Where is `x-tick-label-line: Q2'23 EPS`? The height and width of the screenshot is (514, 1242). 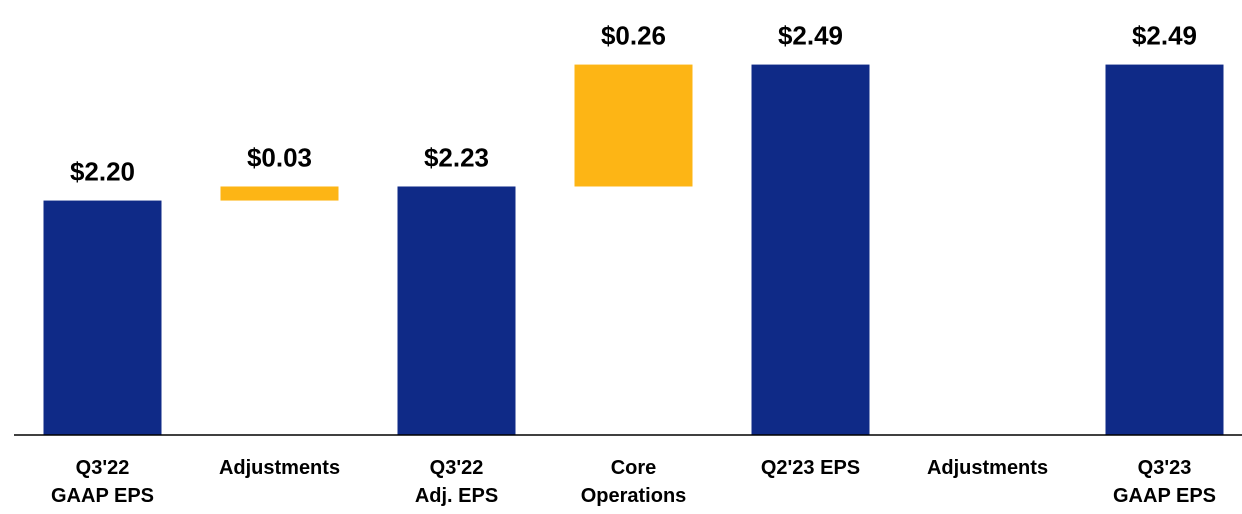
x-tick-label-line: Q2'23 EPS is located at coordinates (810, 468).